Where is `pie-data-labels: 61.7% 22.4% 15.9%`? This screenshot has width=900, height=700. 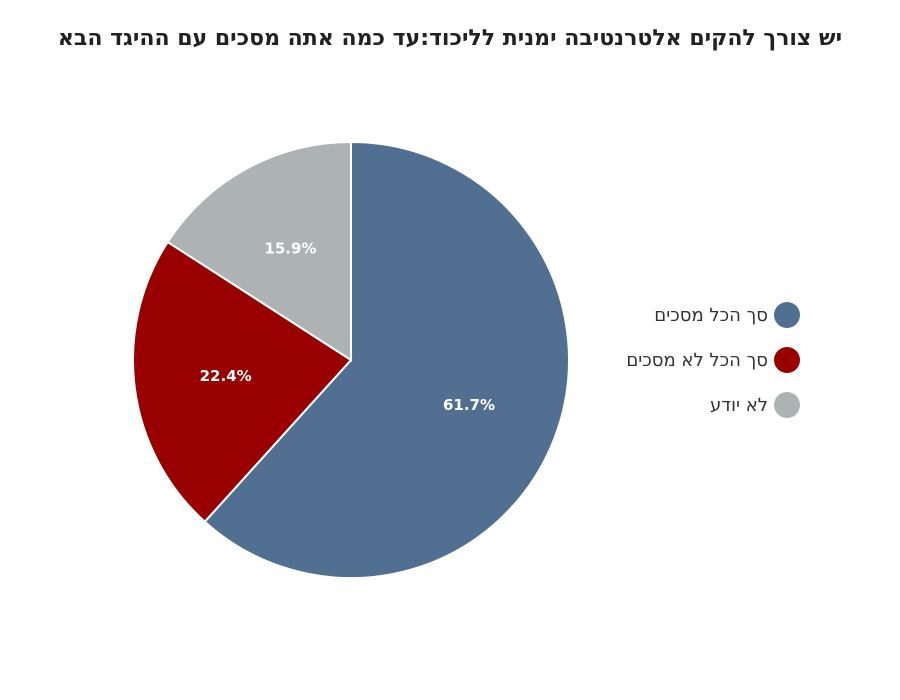 pie-data-labels: 61.7% 22.4% 15.9% is located at coordinates (347, 327).